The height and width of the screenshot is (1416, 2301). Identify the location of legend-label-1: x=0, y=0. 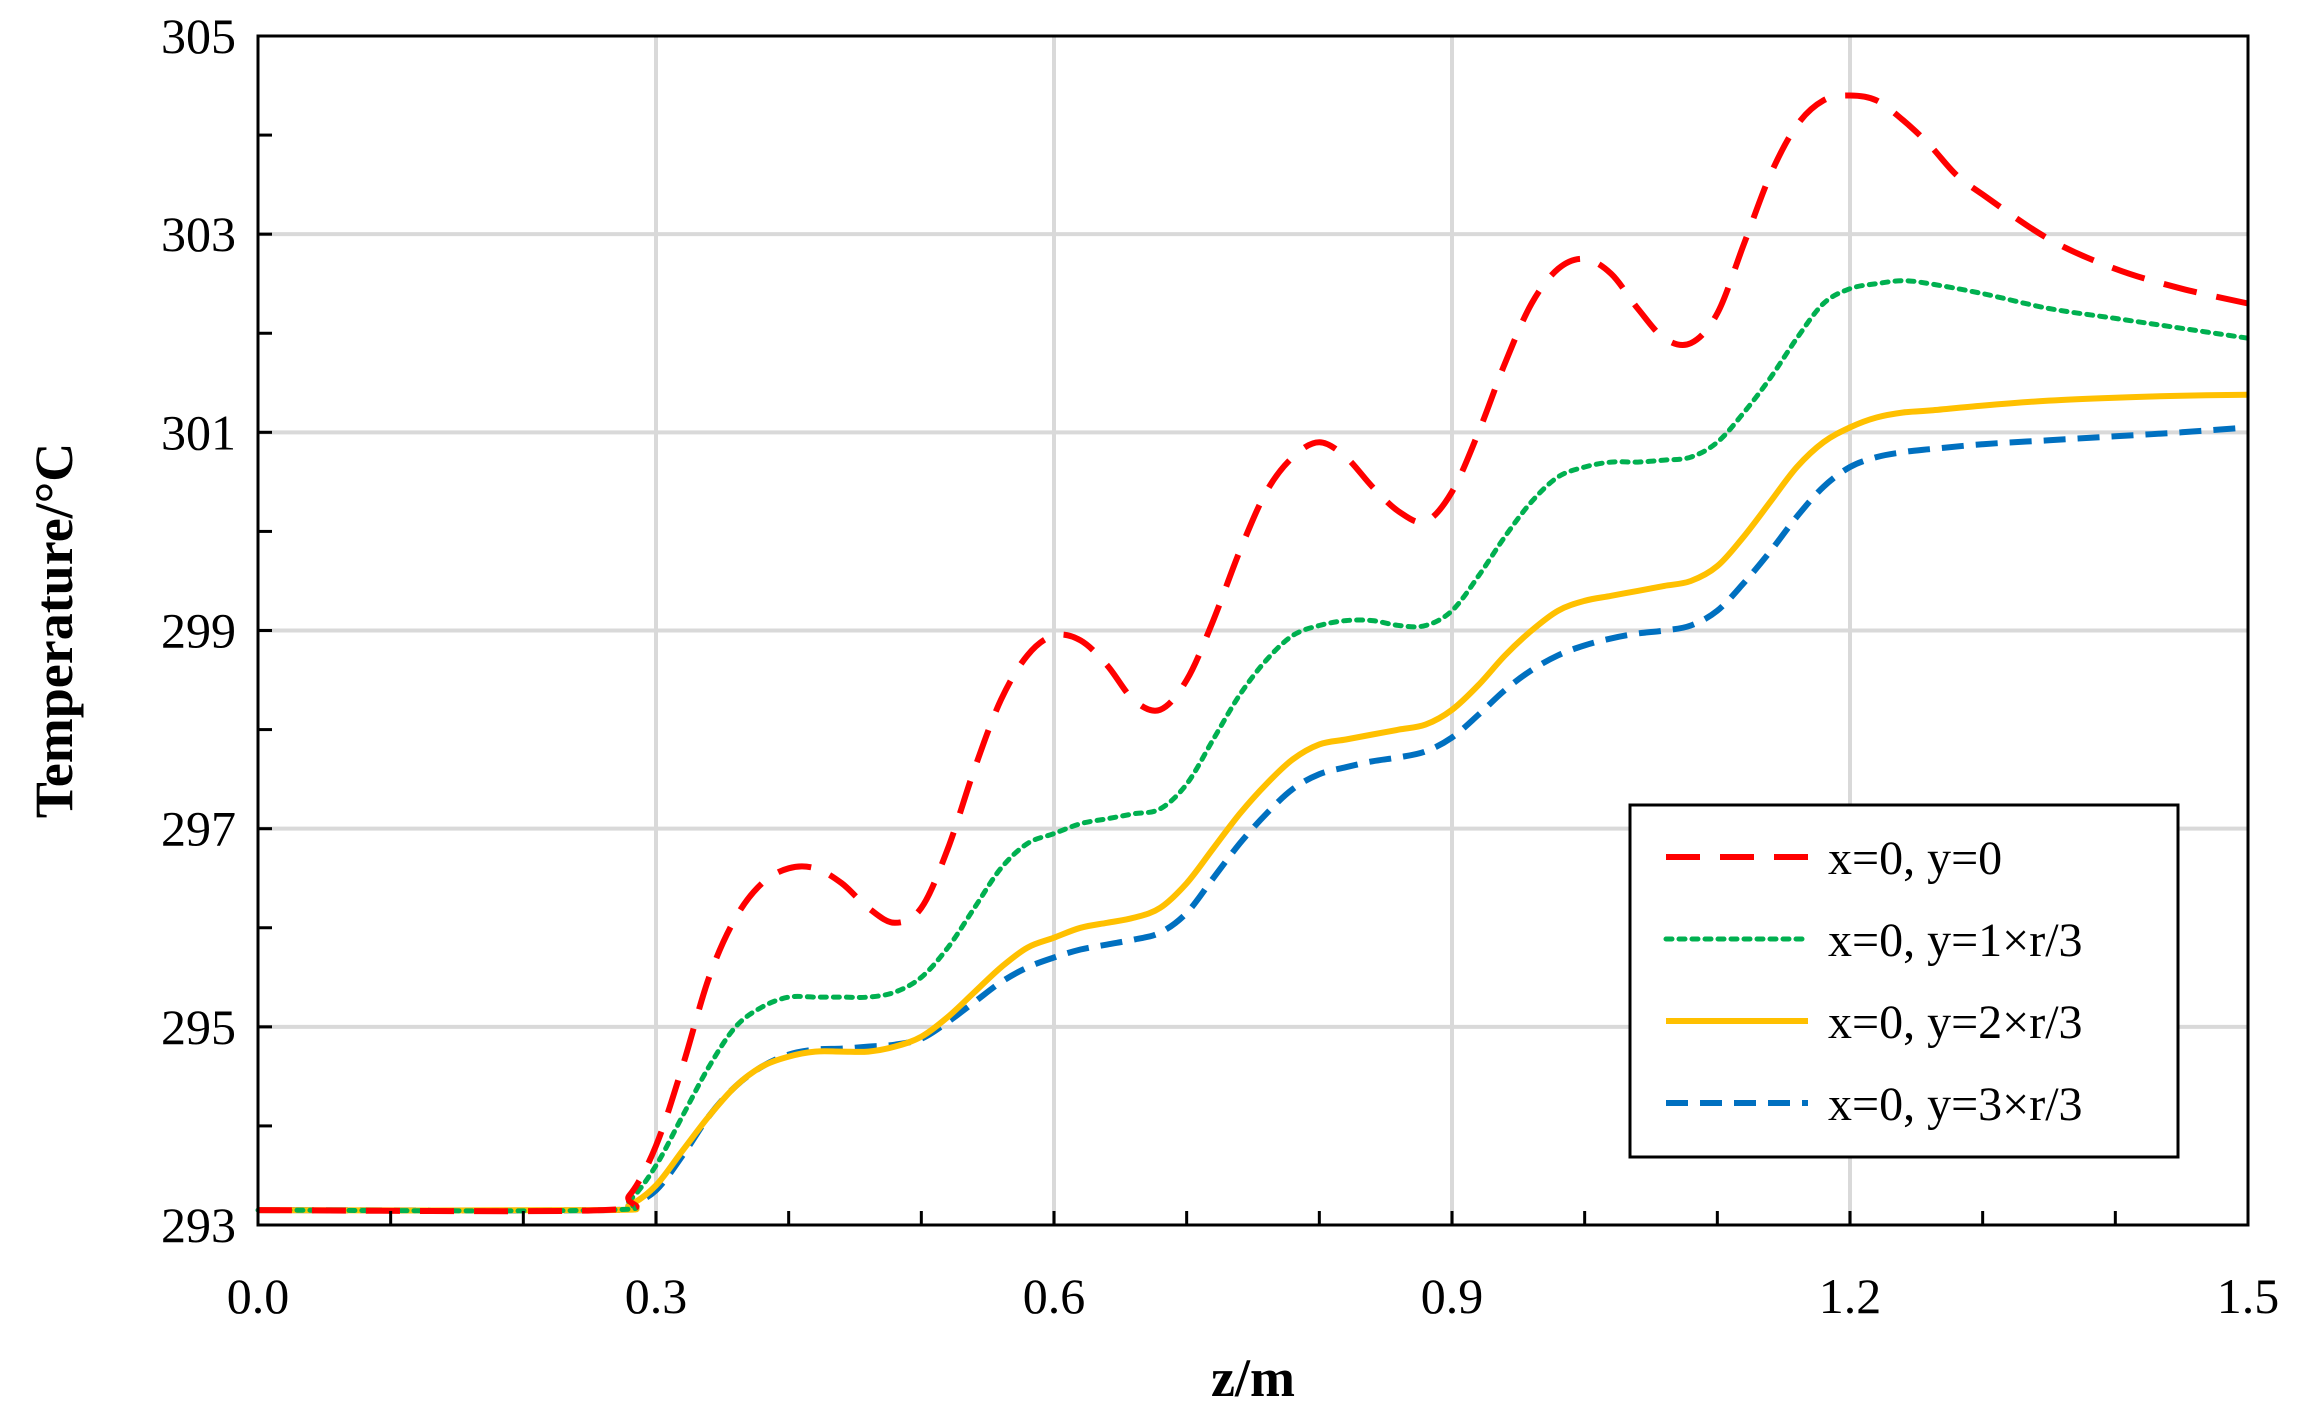
(1915, 858).